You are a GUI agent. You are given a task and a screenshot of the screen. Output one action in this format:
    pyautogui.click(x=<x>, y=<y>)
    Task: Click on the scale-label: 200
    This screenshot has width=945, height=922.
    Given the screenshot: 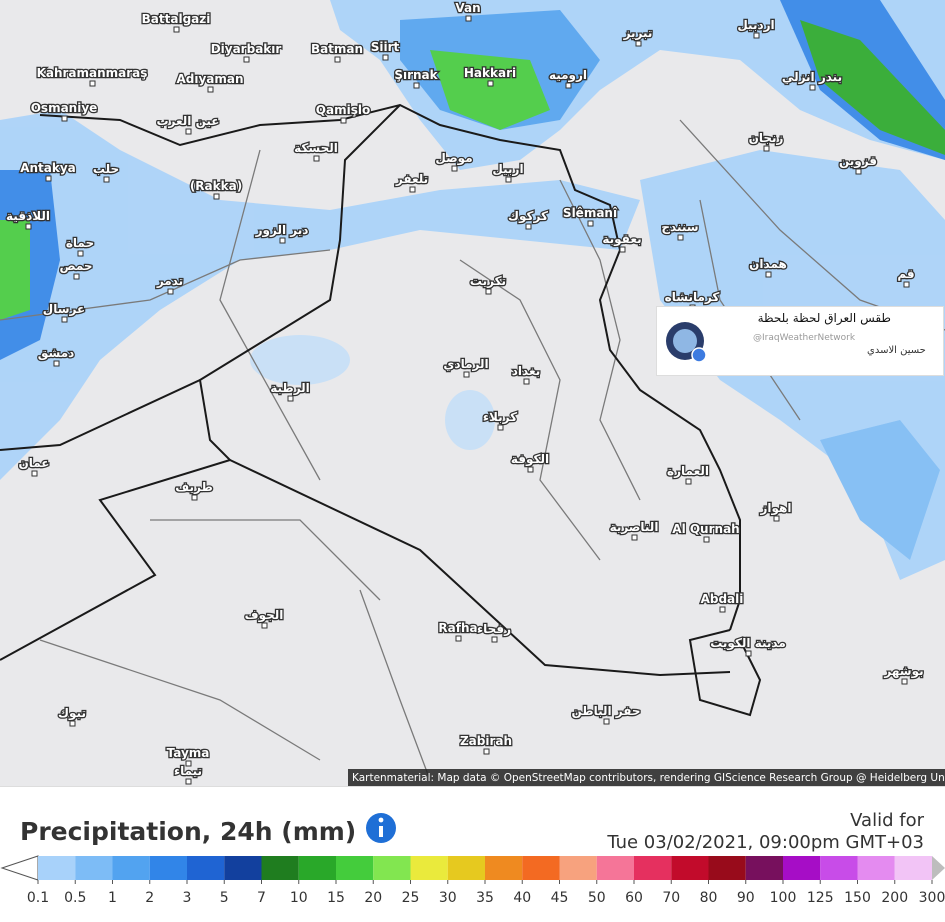 What is the action you would take?
    pyautogui.click(x=894, y=898)
    